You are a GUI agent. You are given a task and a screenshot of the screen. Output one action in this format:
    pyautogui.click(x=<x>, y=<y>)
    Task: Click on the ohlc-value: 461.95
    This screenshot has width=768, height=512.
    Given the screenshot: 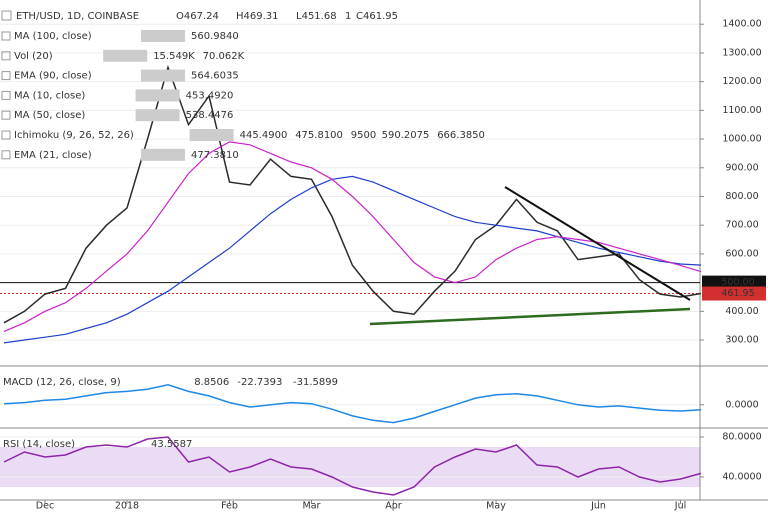 What is the action you would take?
    pyautogui.click(x=380, y=16)
    